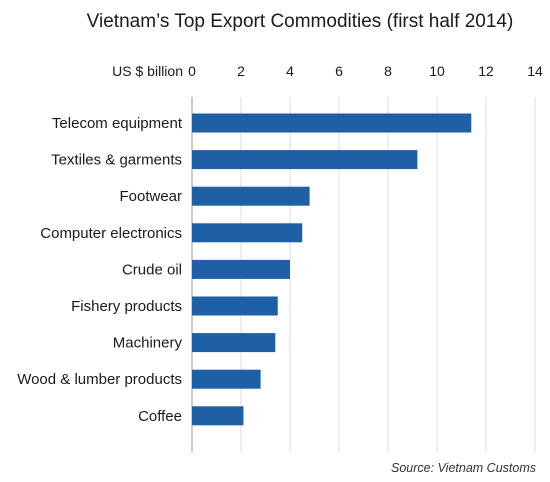 The image size is (550, 482). Describe the element at coordinates (116, 160) in the screenshot. I see `category-label: Textiles & garments` at that location.